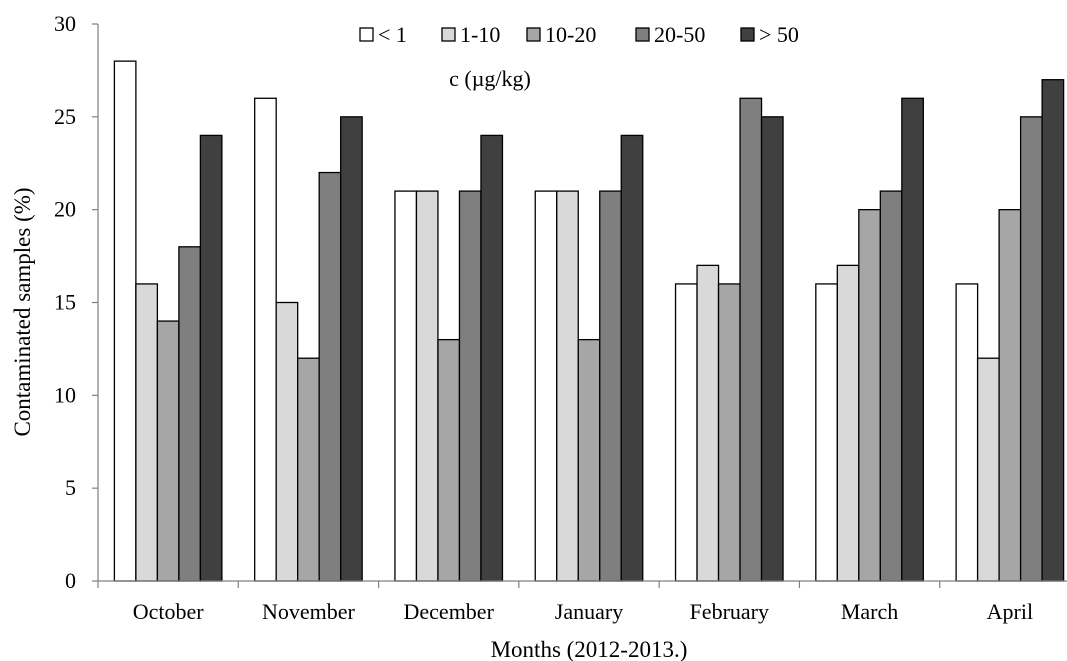 Image resolution: width=1067 pixels, height=661 pixels. I want to click on x-tick-label: April, so click(1010, 611).